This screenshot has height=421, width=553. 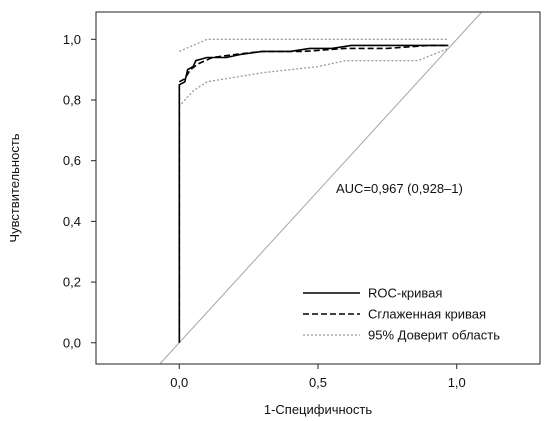 What do you see at coordinates (457, 382) in the screenshot?
I see `x-tick-label: 1,0` at bounding box center [457, 382].